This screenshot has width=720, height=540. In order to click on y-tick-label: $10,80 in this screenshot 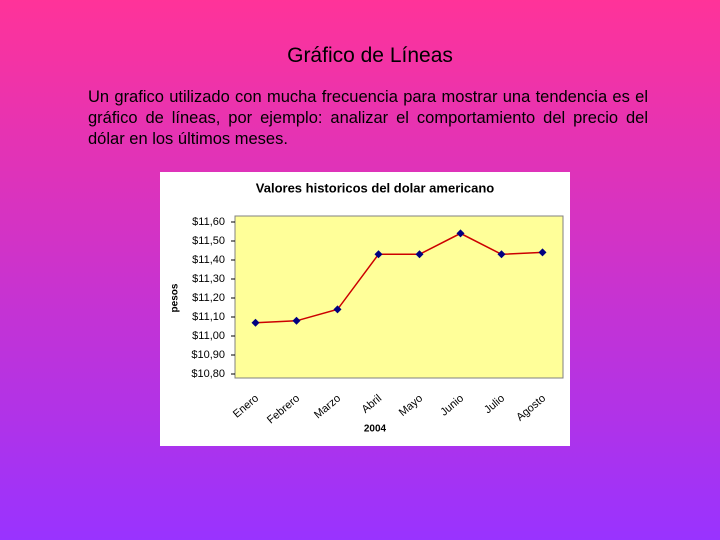, I will do `click(208, 374)`.